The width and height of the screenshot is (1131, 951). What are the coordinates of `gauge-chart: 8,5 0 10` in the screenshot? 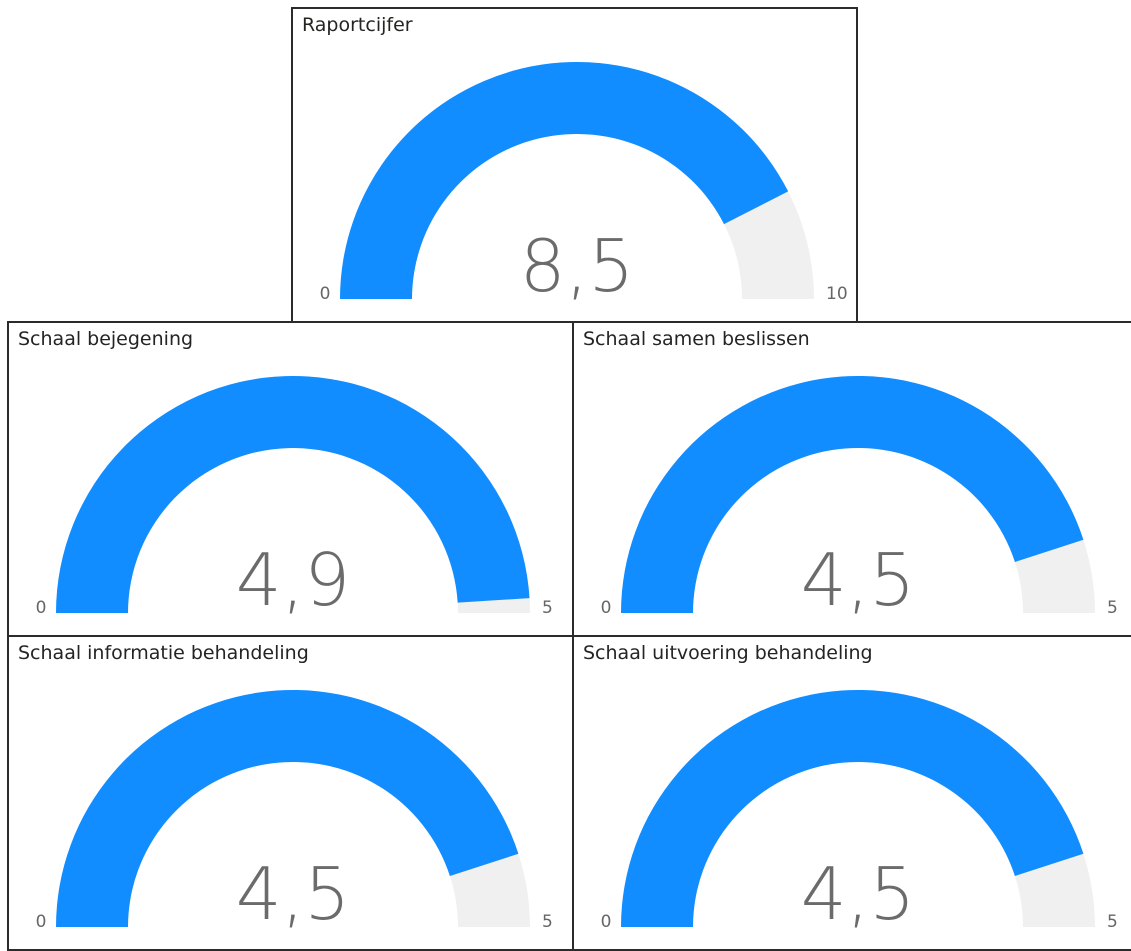 It's located at (584, 184).